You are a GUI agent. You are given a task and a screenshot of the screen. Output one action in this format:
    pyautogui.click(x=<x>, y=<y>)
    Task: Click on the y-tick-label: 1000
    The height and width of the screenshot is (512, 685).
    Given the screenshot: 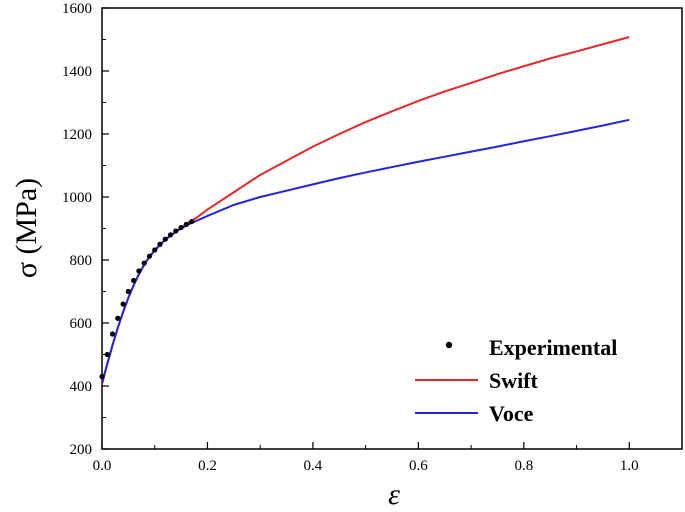 What is the action you would take?
    pyautogui.click(x=77, y=198)
    